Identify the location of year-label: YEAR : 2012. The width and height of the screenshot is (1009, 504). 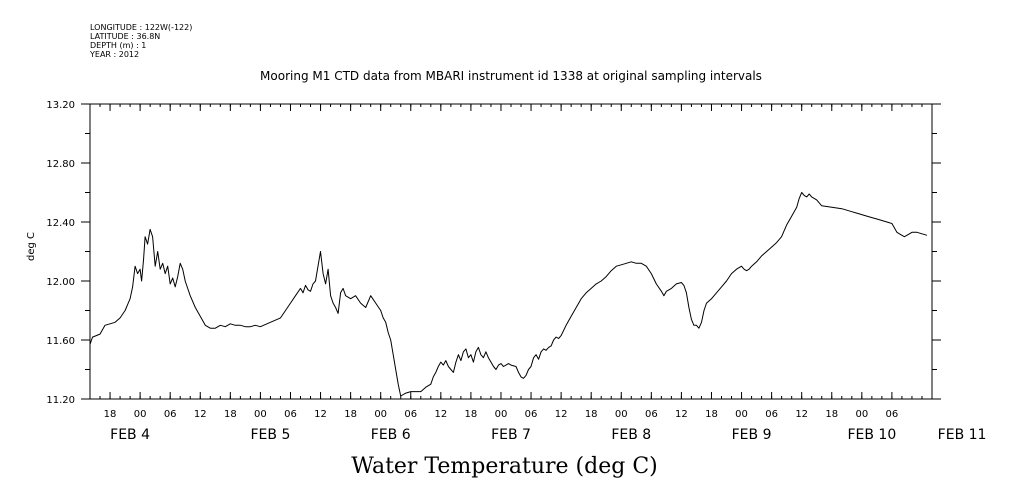
(115, 54).